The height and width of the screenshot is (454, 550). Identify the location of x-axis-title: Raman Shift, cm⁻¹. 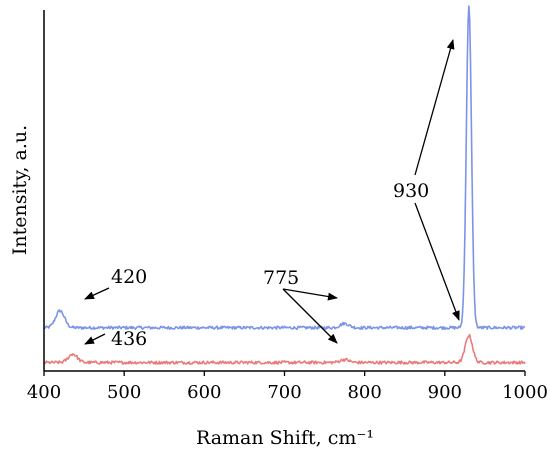
(285, 438).